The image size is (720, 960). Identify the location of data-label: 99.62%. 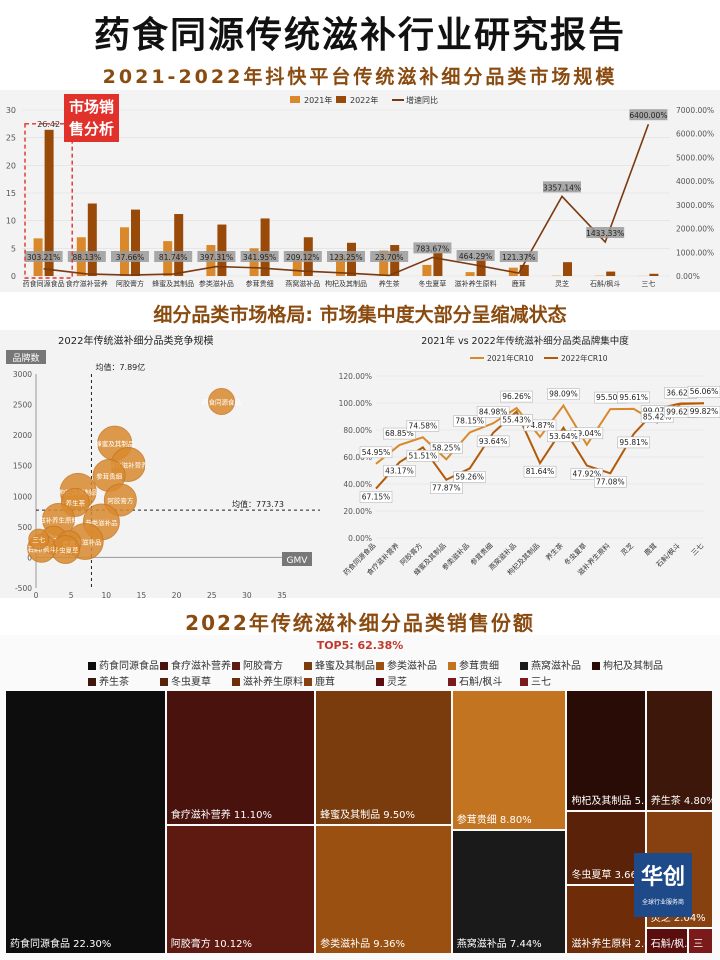
(680, 412).